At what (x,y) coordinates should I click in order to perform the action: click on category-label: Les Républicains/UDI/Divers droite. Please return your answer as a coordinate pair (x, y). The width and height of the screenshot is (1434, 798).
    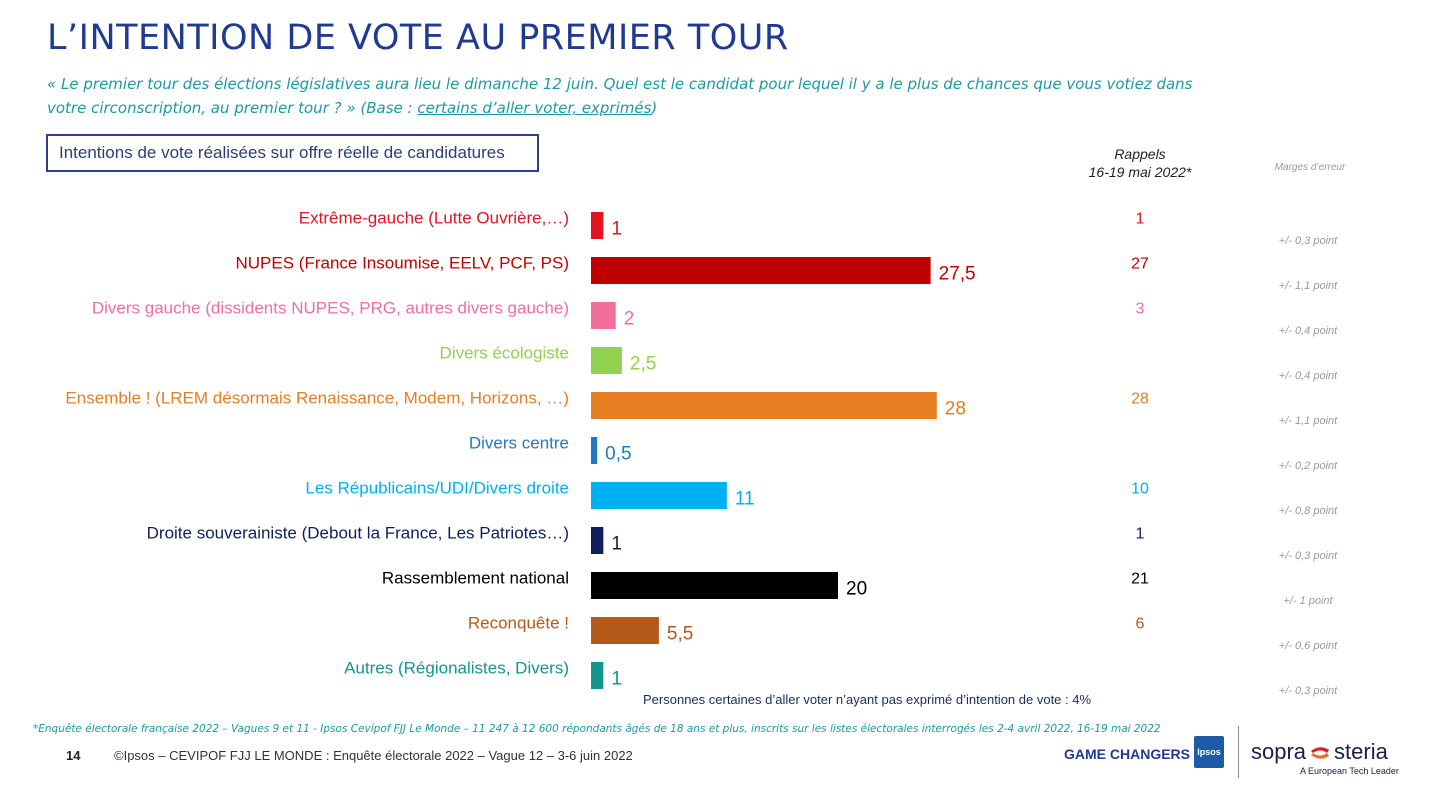
    Looking at the image, I should click on (437, 488).